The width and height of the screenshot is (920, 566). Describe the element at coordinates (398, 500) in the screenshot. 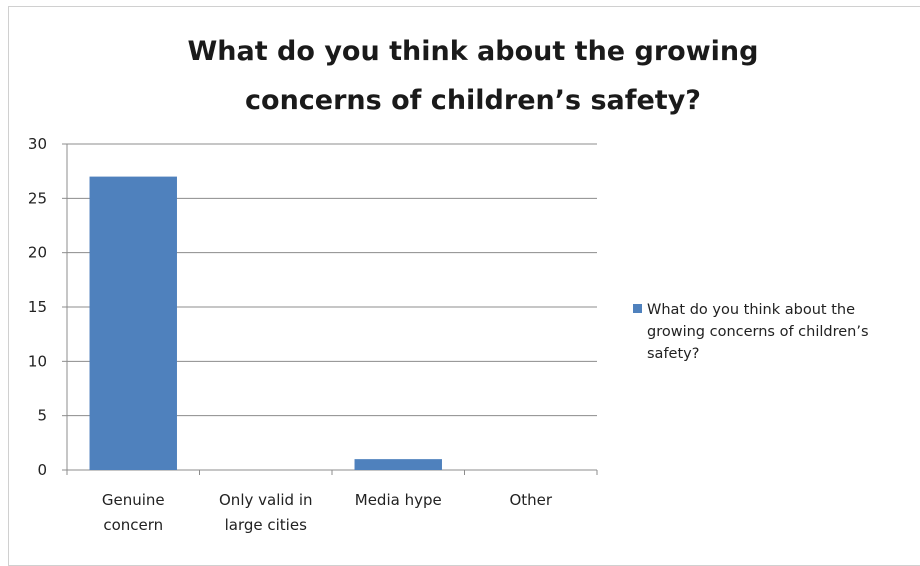

I see `x-category-label: Media hype` at that location.